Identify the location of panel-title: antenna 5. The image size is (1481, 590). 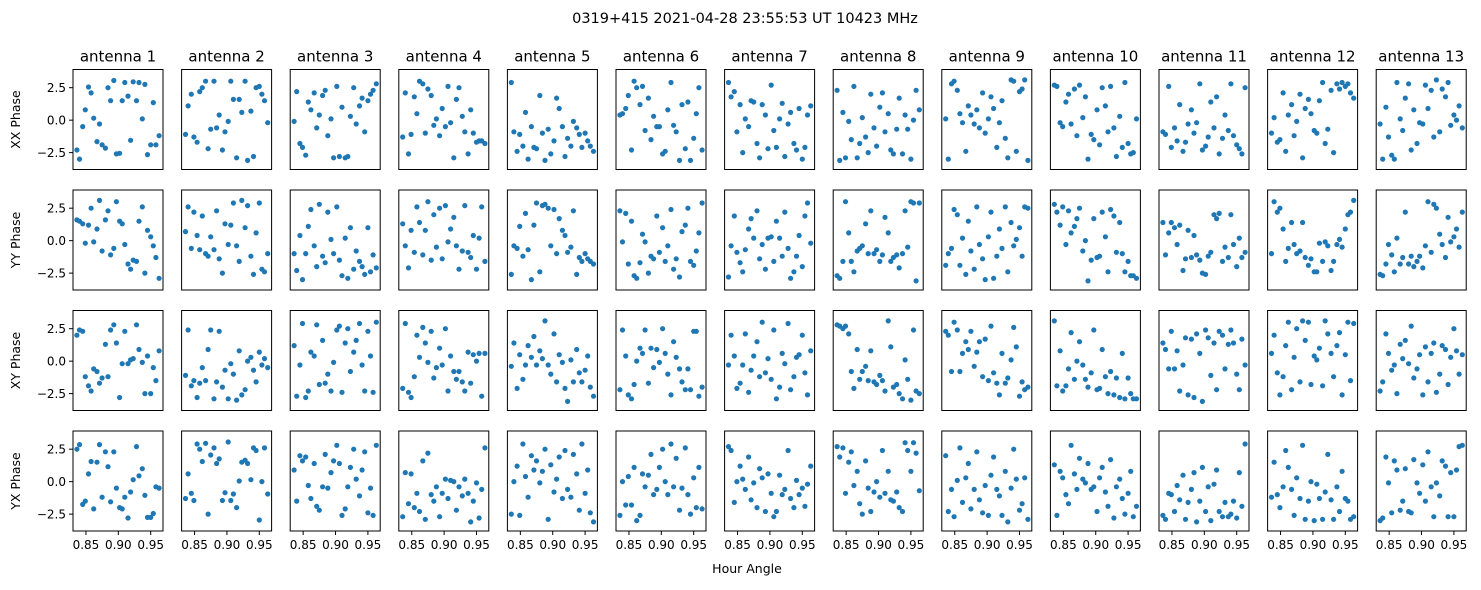
(552, 57).